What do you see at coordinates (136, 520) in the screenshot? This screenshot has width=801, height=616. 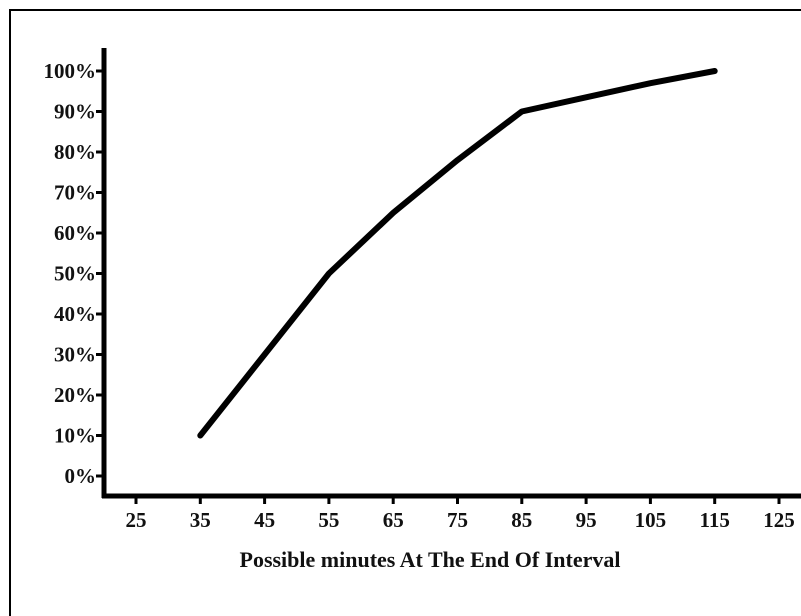 I see `x-tick-label: 25` at bounding box center [136, 520].